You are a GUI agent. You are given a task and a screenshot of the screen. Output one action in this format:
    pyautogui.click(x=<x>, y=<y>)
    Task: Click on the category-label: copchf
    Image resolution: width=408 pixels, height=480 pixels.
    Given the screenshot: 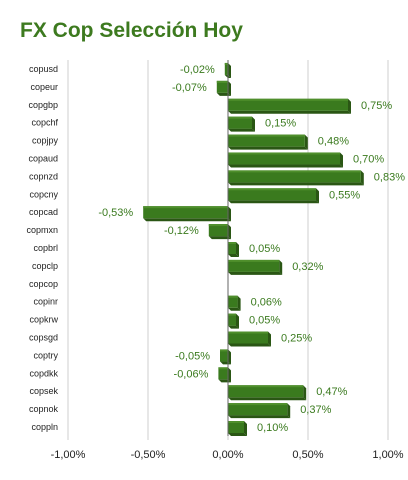 What is the action you would take?
    pyautogui.click(x=44, y=123)
    